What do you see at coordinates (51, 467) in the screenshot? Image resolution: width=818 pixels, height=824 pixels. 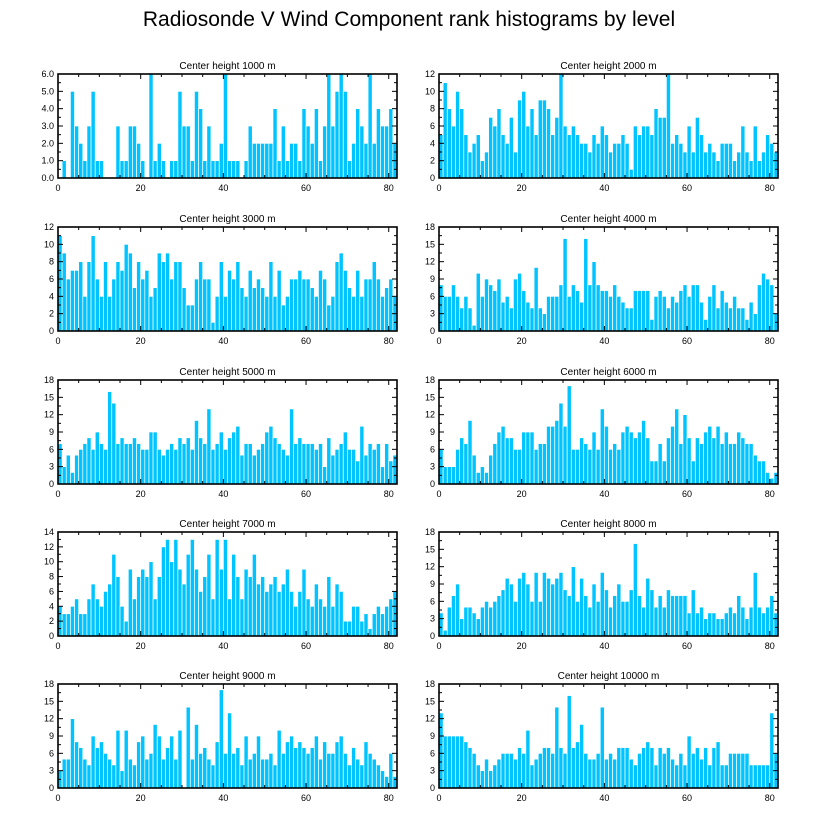 I see `y-tick-label: 3` at bounding box center [51, 467].